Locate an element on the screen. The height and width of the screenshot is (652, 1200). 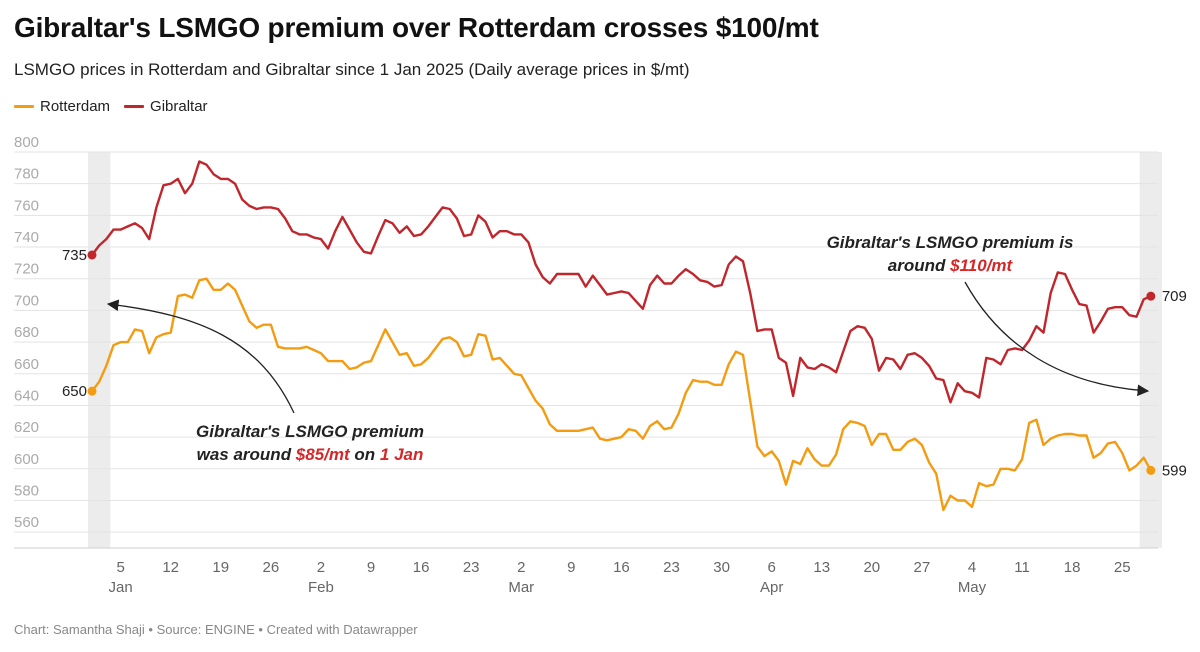
y-tick-label: 640 is located at coordinates (26, 395).